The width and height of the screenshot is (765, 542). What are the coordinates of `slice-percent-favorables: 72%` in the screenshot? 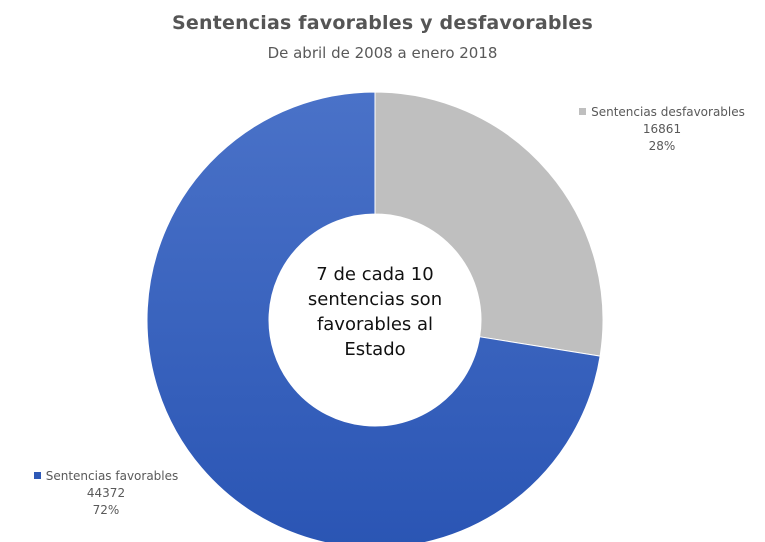 It's located at (106, 510).